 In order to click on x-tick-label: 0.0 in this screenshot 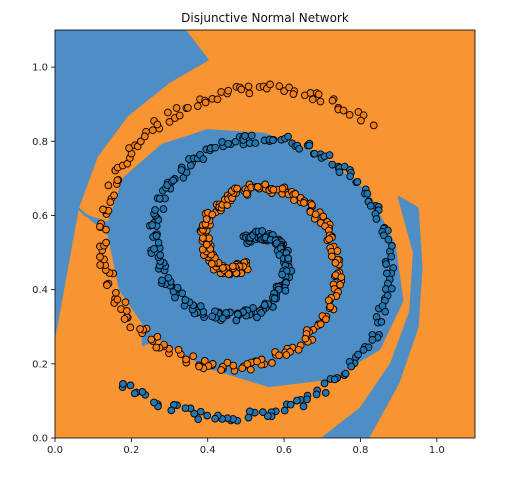, I will do `click(55, 450)`.